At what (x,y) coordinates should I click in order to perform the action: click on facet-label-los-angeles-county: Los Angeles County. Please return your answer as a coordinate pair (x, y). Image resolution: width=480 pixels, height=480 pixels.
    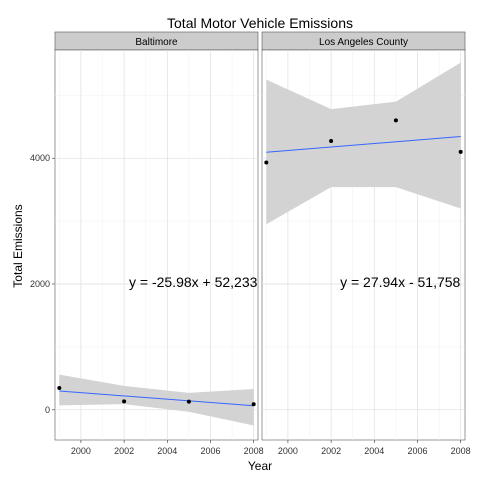
    Looking at the image, I should click on (363, 42).